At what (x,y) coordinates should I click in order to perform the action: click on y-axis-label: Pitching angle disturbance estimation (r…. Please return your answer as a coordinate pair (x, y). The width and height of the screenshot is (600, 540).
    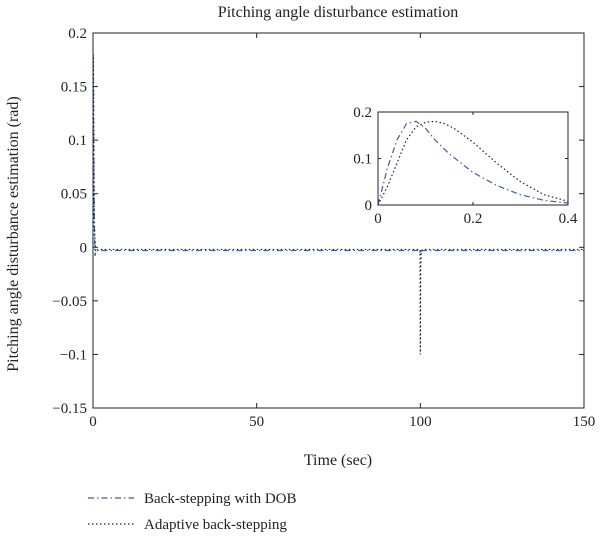
    Looking at the image, I should click on (13, 233).